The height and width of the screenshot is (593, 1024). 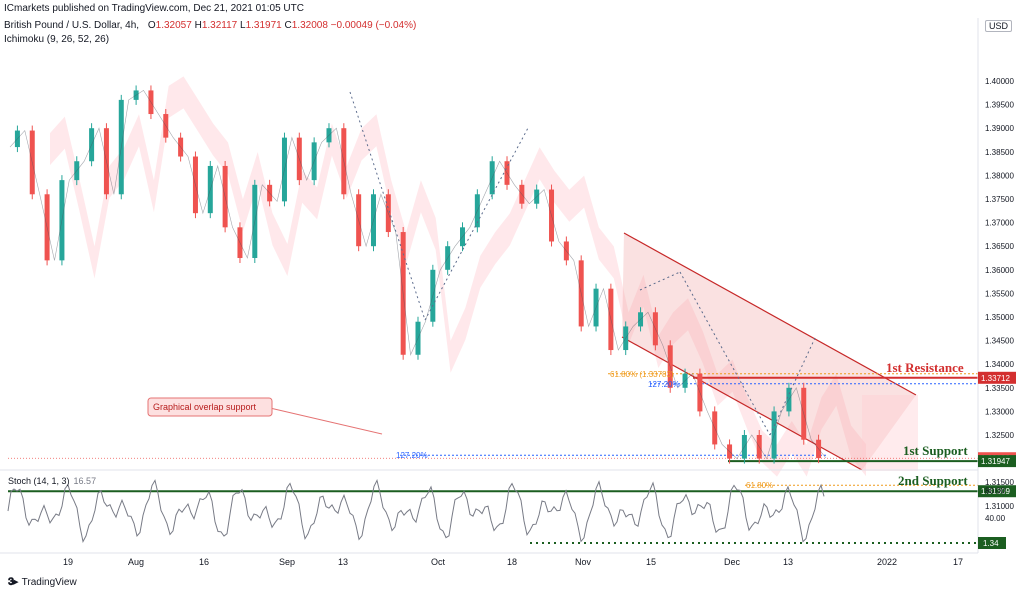 What do you see at coordinates (287, 562) in the screenshot?
I see `x-tick-label: Sep` at bounding box center [287, 562].